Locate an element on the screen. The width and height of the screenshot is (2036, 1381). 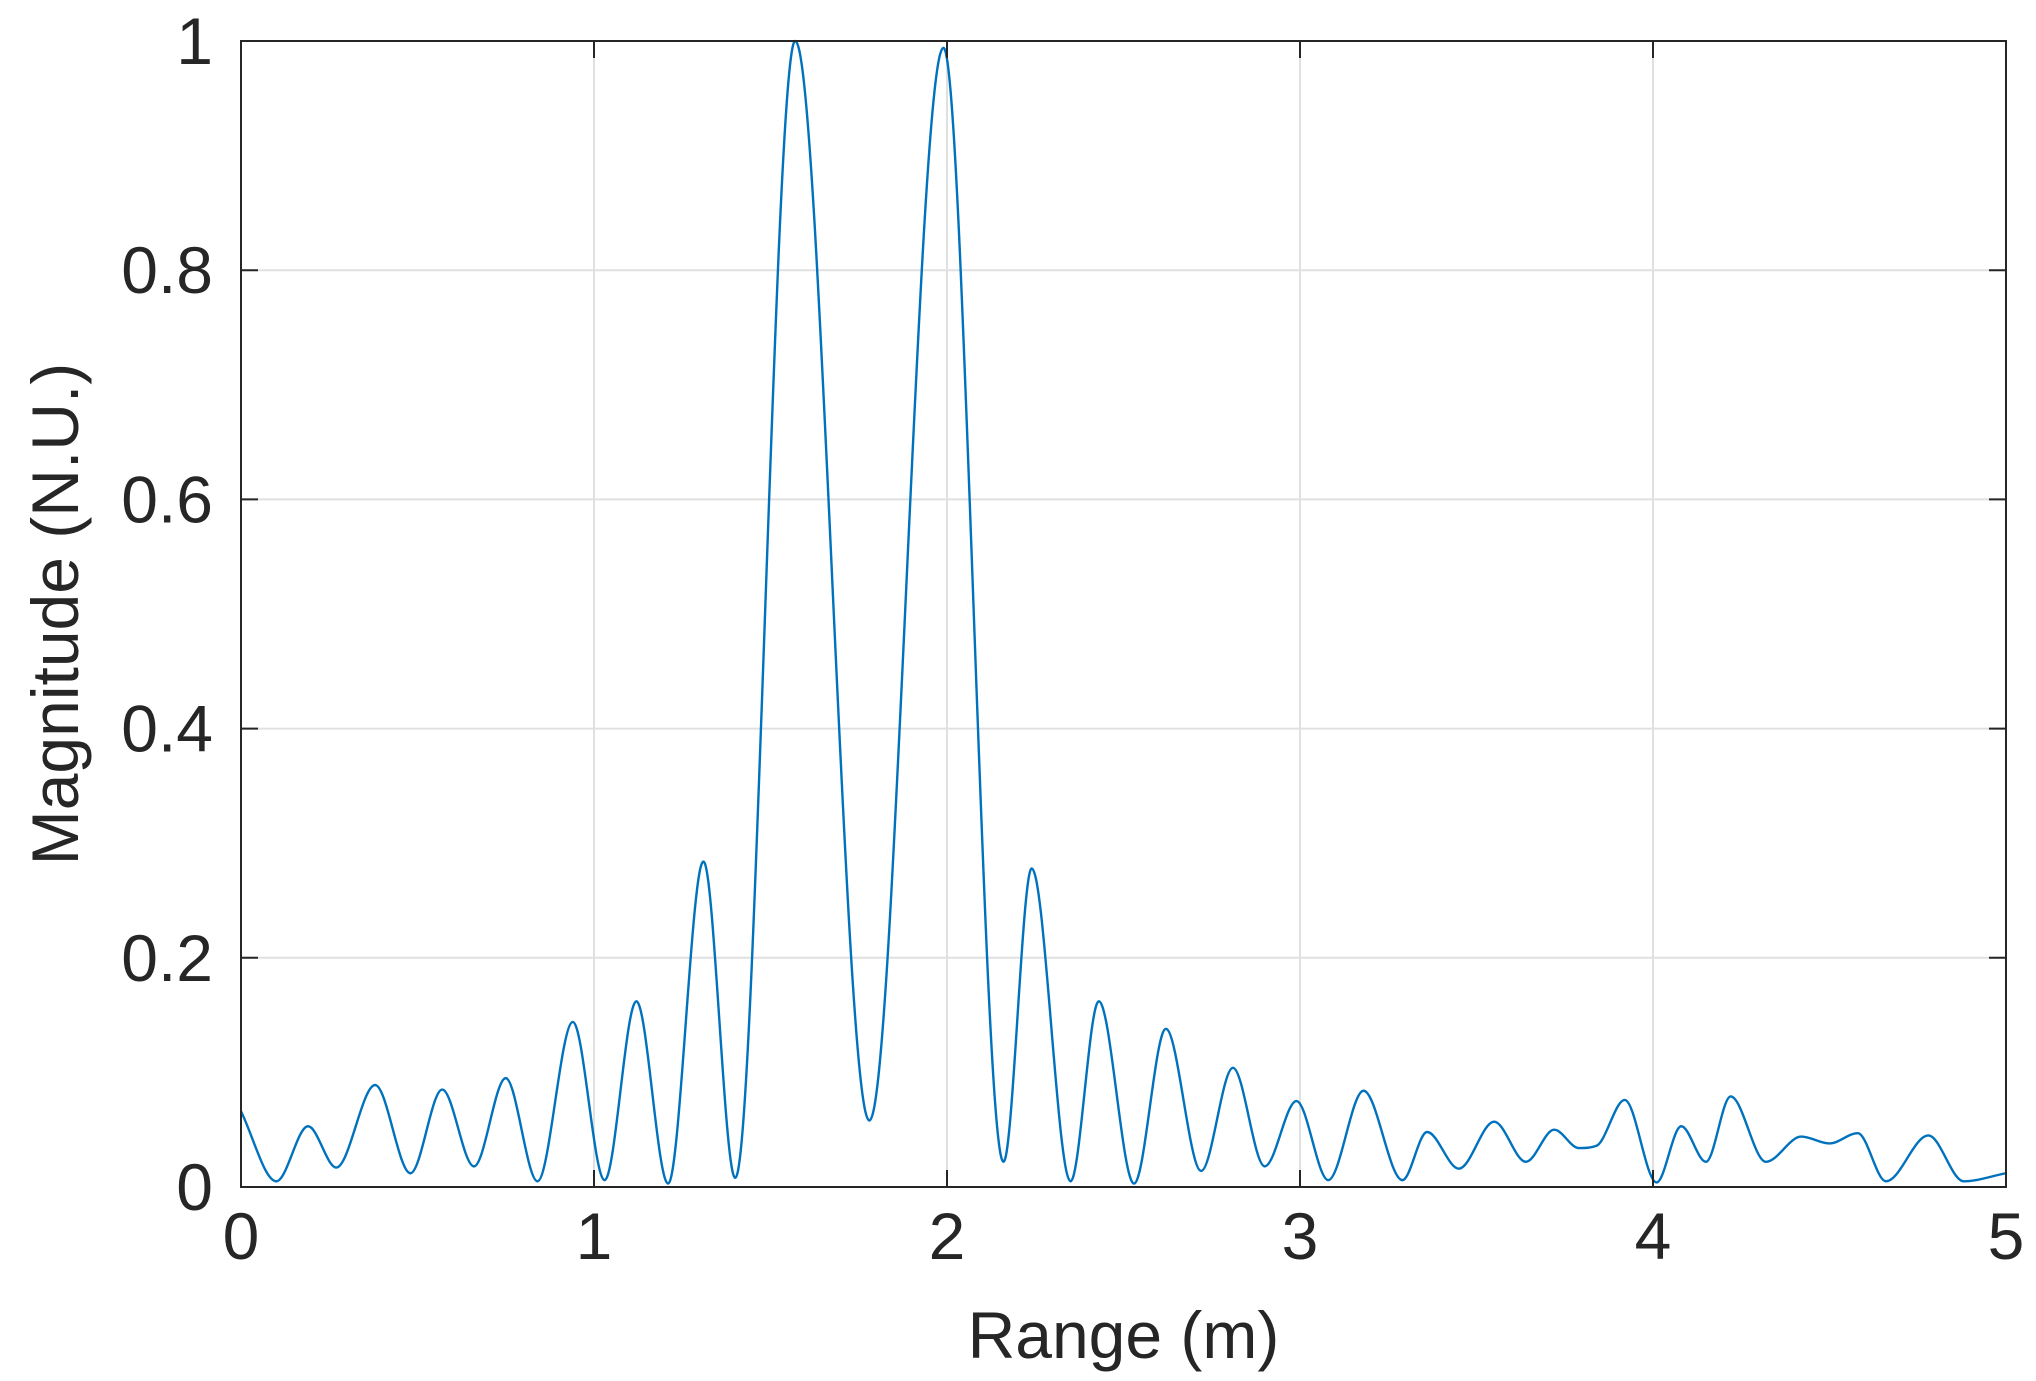
y-tick-label: 0 is located at coordinates (194, 1187).